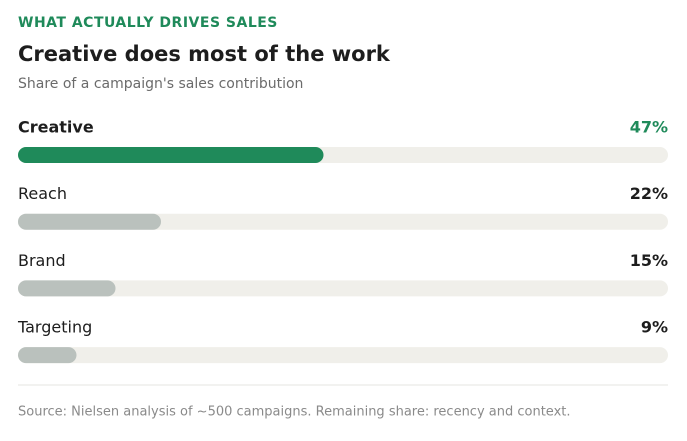 The height and width of the screenshot is (441, 687). I want to click on subtitle: Share of a campaign's sales contribution, so click(160, 84).